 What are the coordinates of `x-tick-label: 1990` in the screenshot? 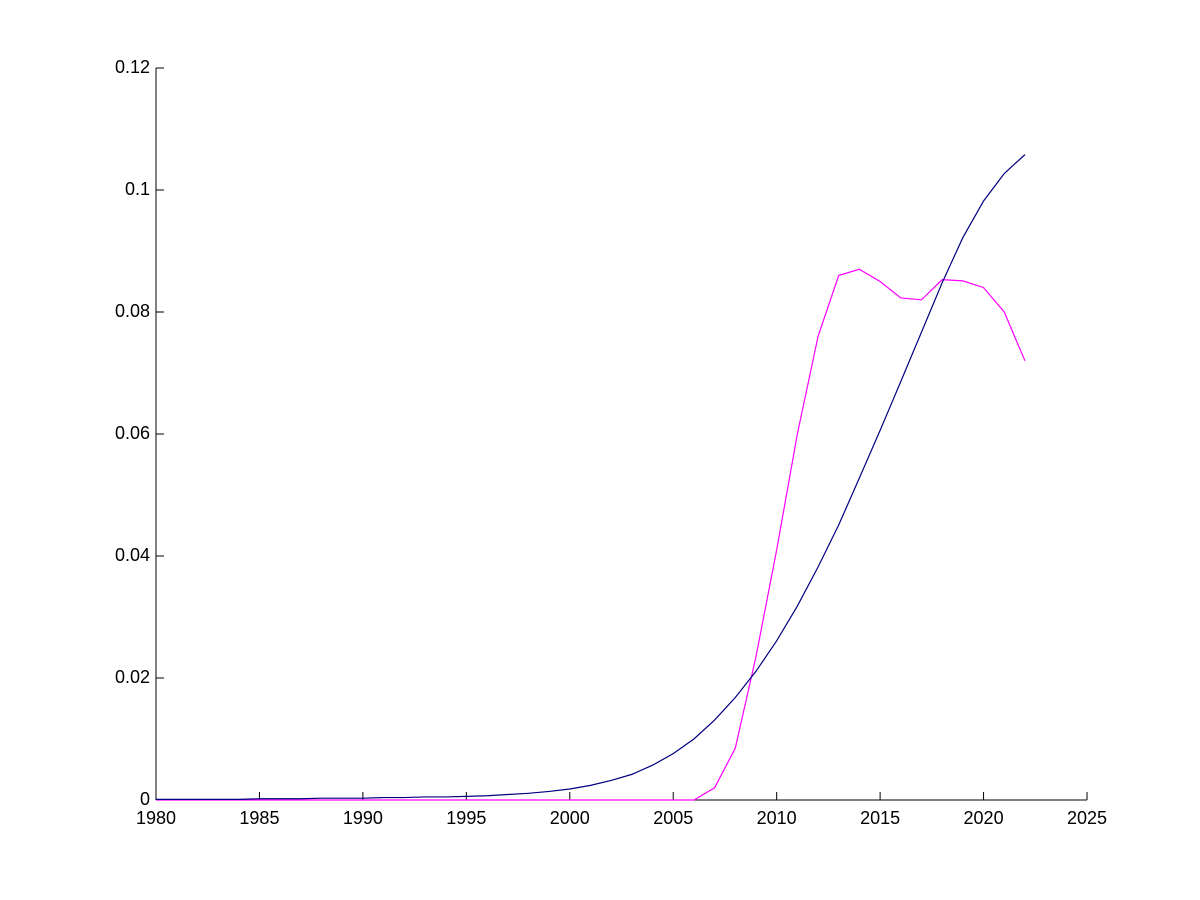 It's located at (363, 818).